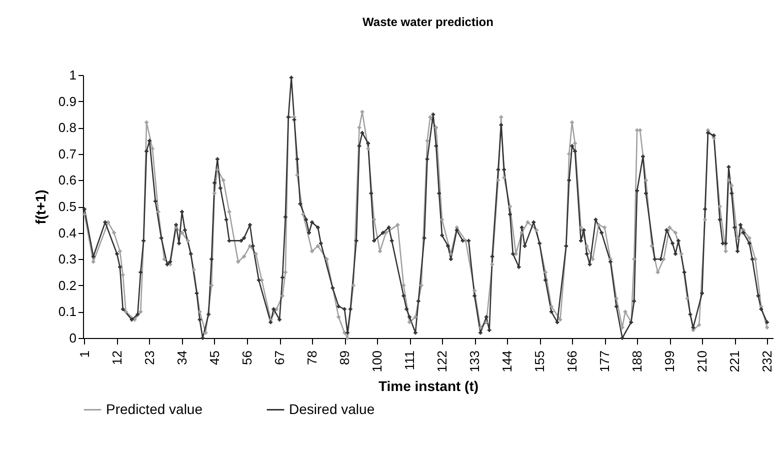 This screenshot has height=451, width=778. What do you see at coordinates (67, 259) in the screenshot?
I see `y-tick-label: 0.3` at bounding box center [67, 259].